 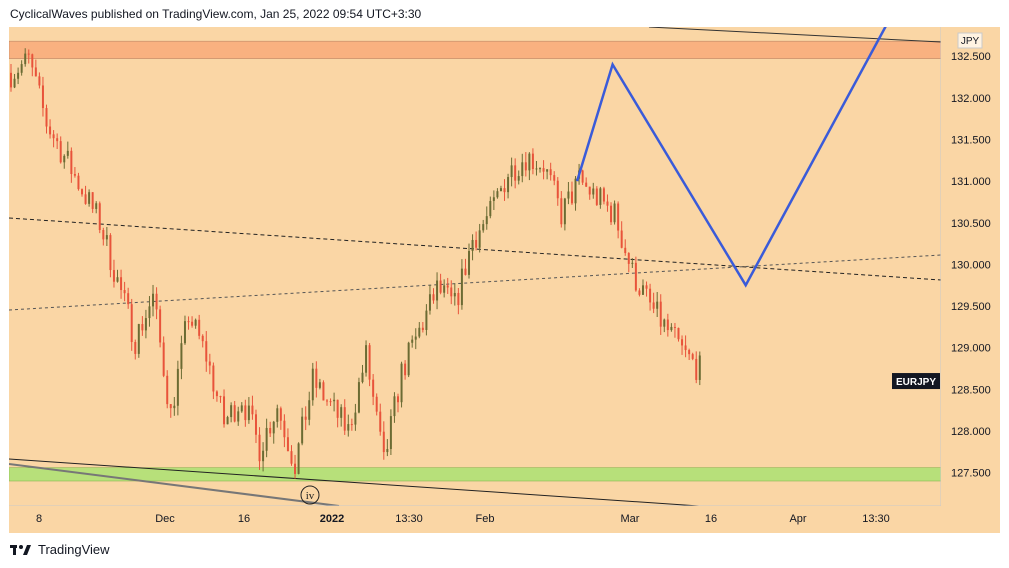 What do you see at coordinates (475, 519) in the screenshot?
I see `time-axis` at bounding box center [475, 519].